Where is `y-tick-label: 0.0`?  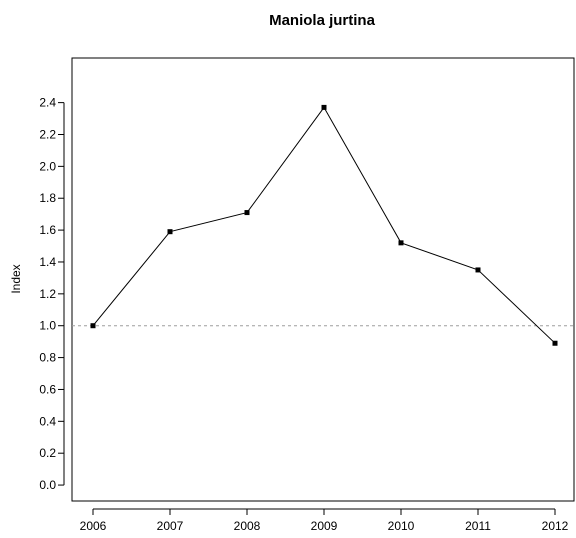
y-tick-label: 0.0 is located at coordinates (47, 485).